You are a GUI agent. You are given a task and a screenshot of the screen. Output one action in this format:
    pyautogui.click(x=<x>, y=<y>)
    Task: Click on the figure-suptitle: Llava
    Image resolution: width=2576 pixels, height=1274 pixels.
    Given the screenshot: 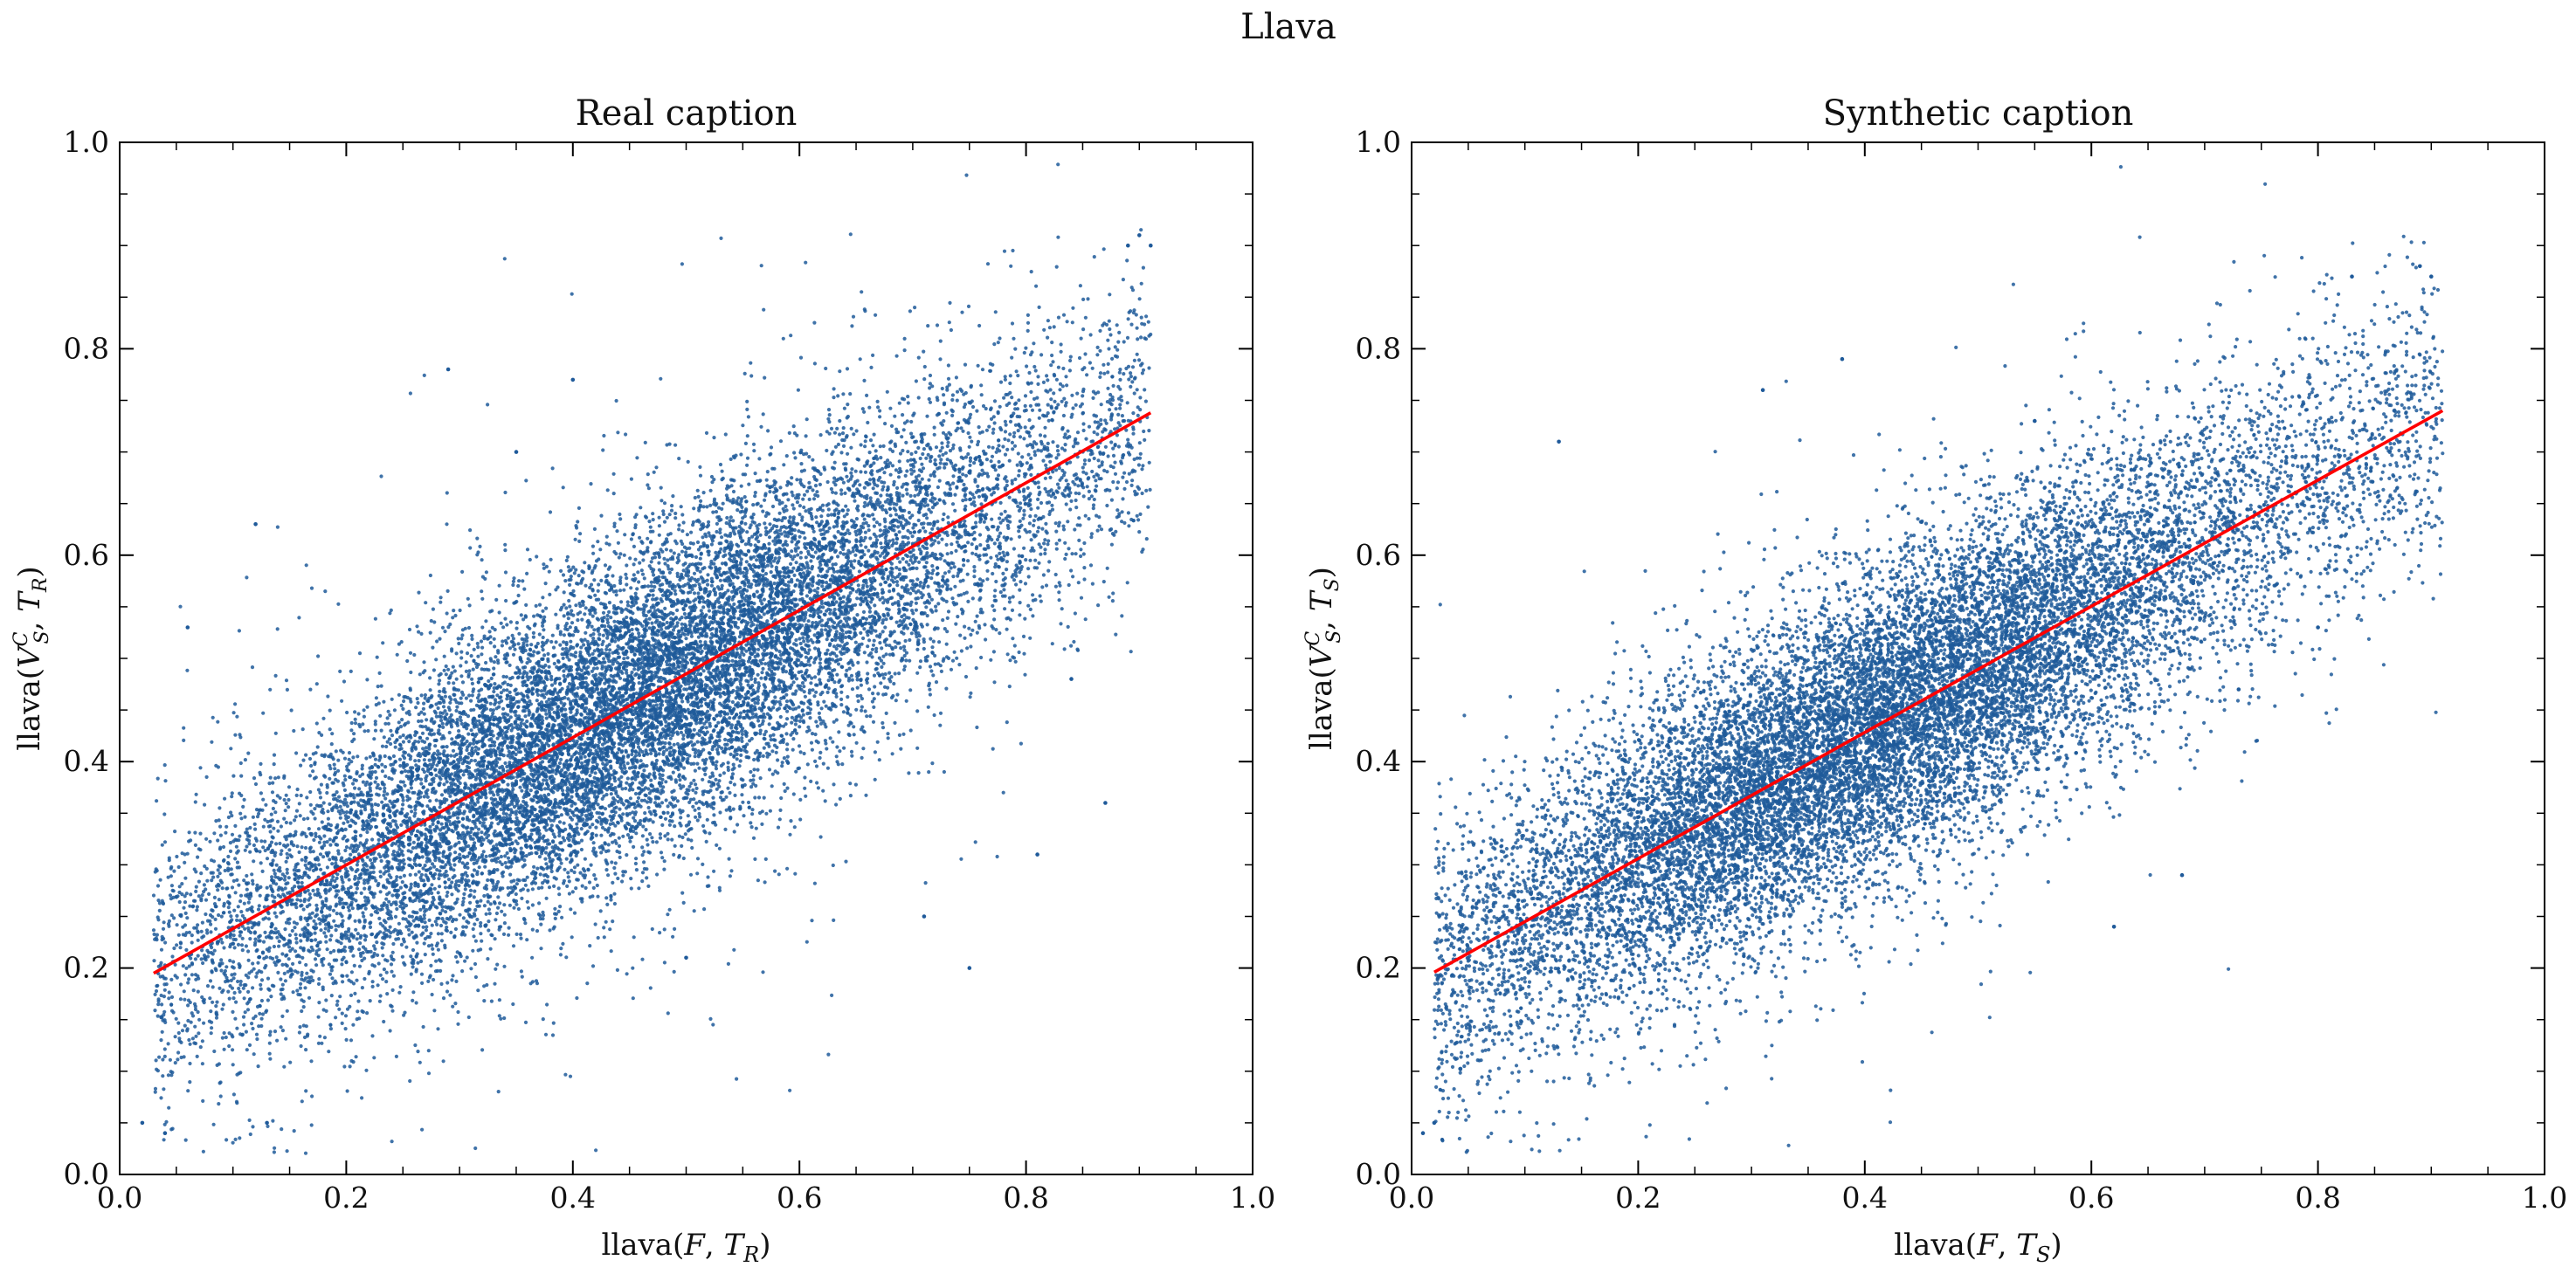 What is the action you would take?
    pyautogui.click(x=1288, y=27)
    